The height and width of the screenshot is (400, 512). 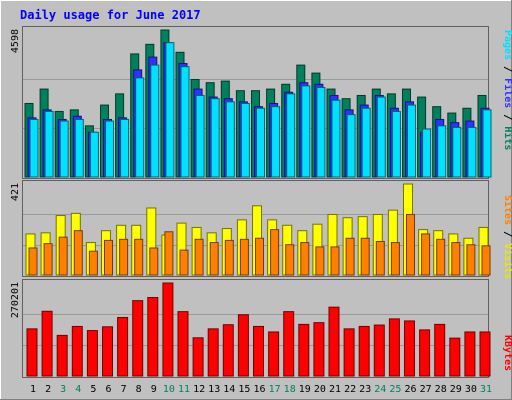 What do you see at coordinates (214, 389) in the screenshot?
I see `x-tick-label-13: 13` at bounding box center [214, 389].